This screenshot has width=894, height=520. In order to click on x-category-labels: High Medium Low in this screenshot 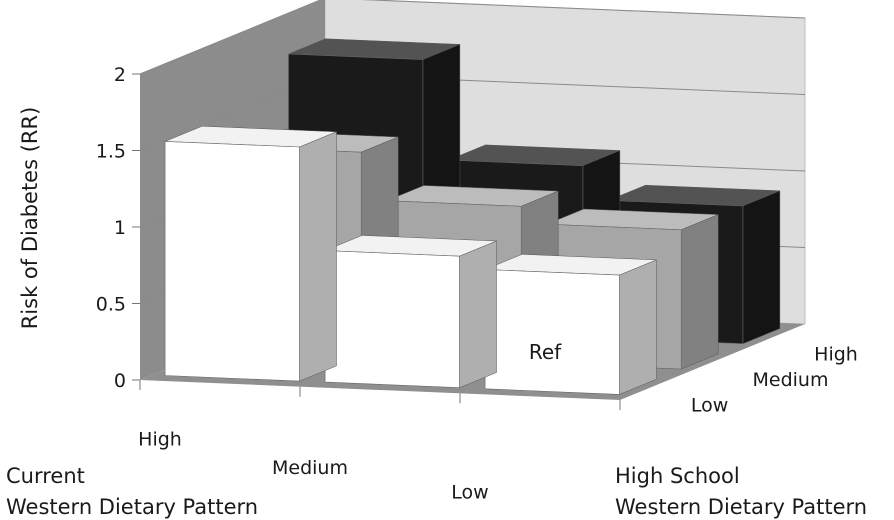, I will do `click(379, 442)`.